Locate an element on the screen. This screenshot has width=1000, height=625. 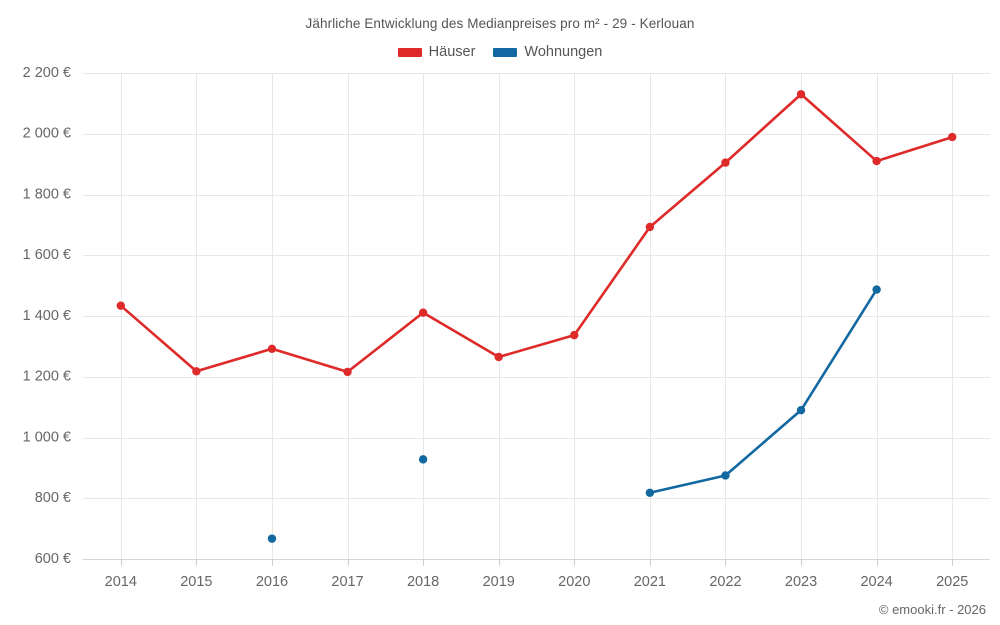
x-axis-tick-label: 2016 is located at coordinates (272, 582).